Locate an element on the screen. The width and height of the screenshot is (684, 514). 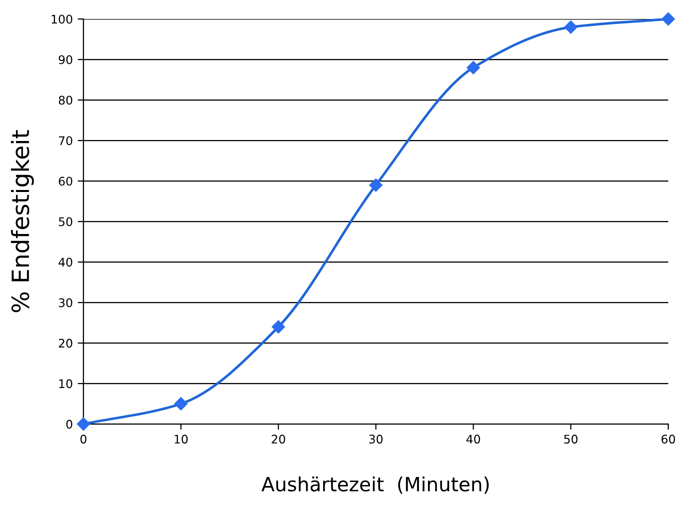
x-tick-label: 10 is located at coordinates (181, 439).